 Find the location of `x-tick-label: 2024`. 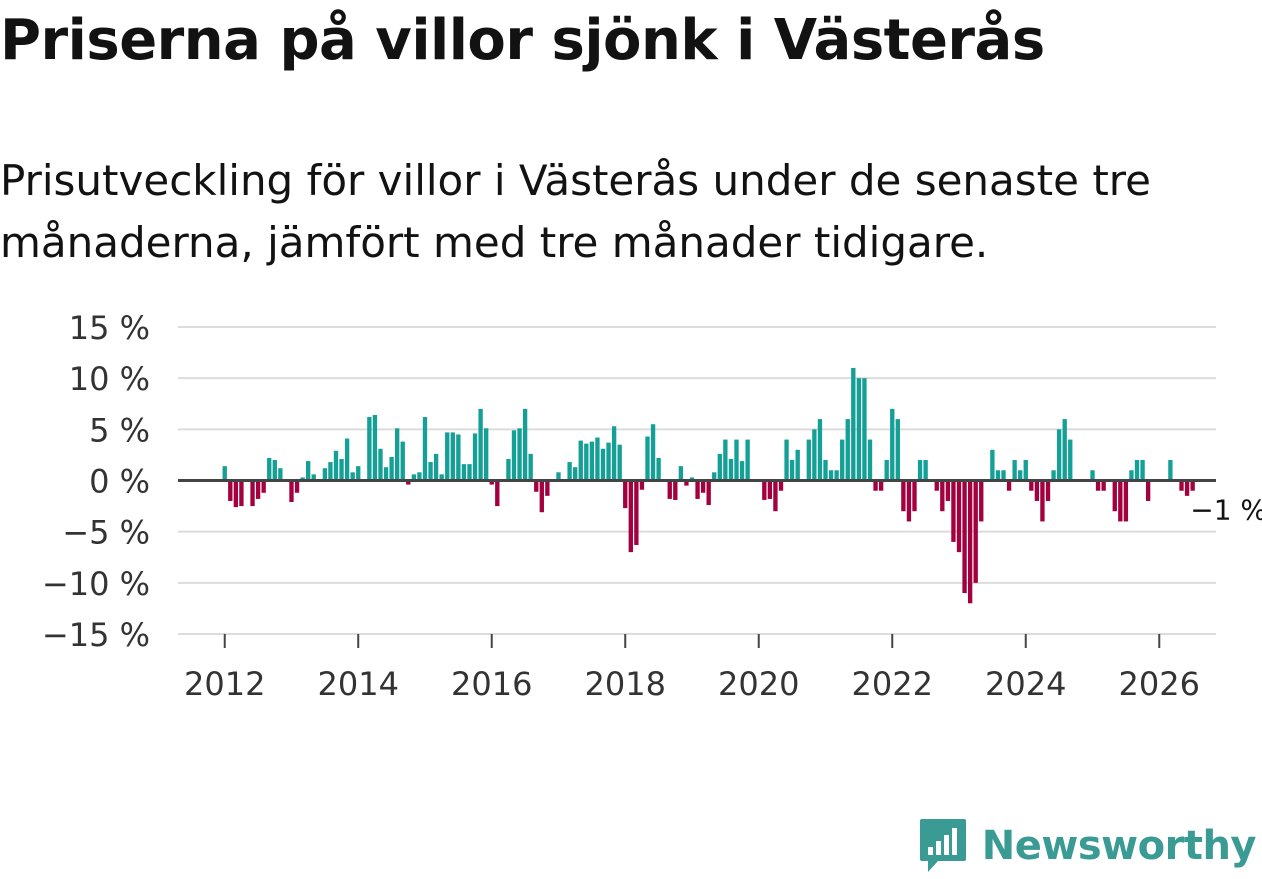

x-tick-label: 2024 is located at coordinates (1025, 684).